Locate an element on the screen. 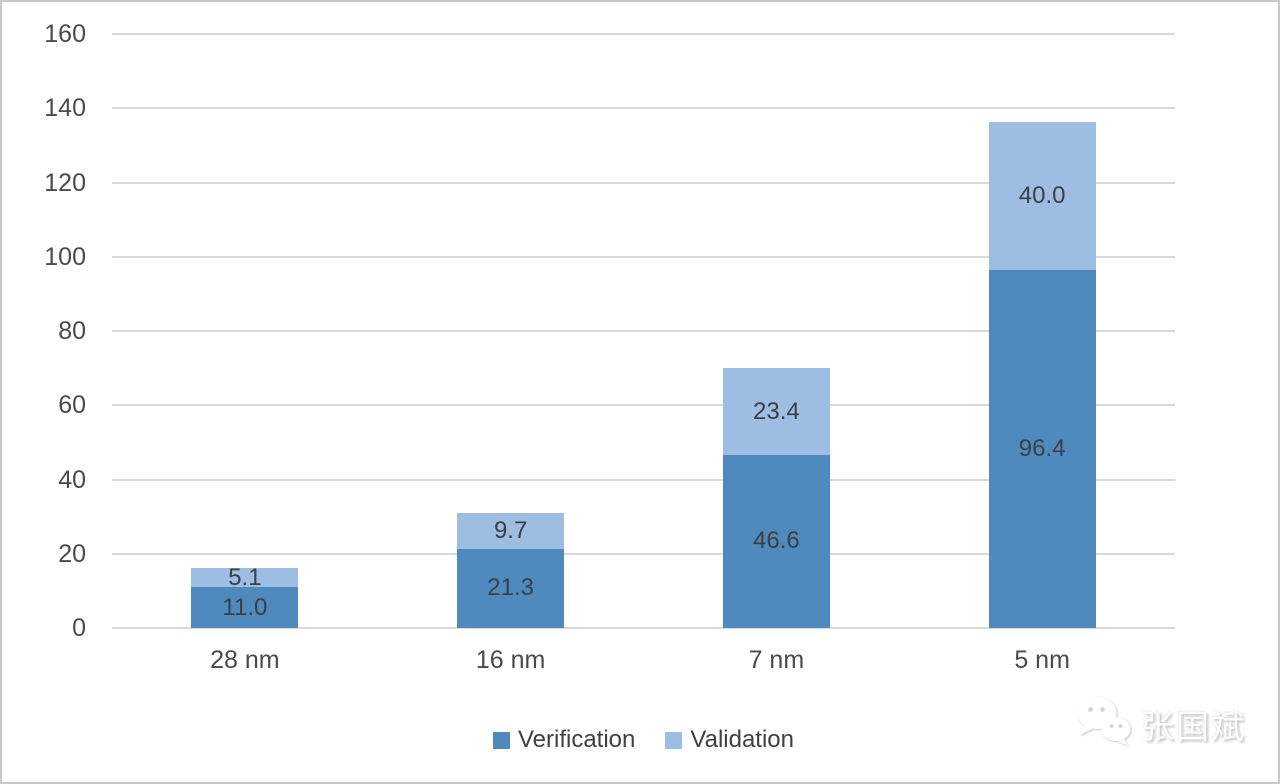 The image size is (1280, 784). y-axis-tick-label: 20 is located at coordinates (72, 553).